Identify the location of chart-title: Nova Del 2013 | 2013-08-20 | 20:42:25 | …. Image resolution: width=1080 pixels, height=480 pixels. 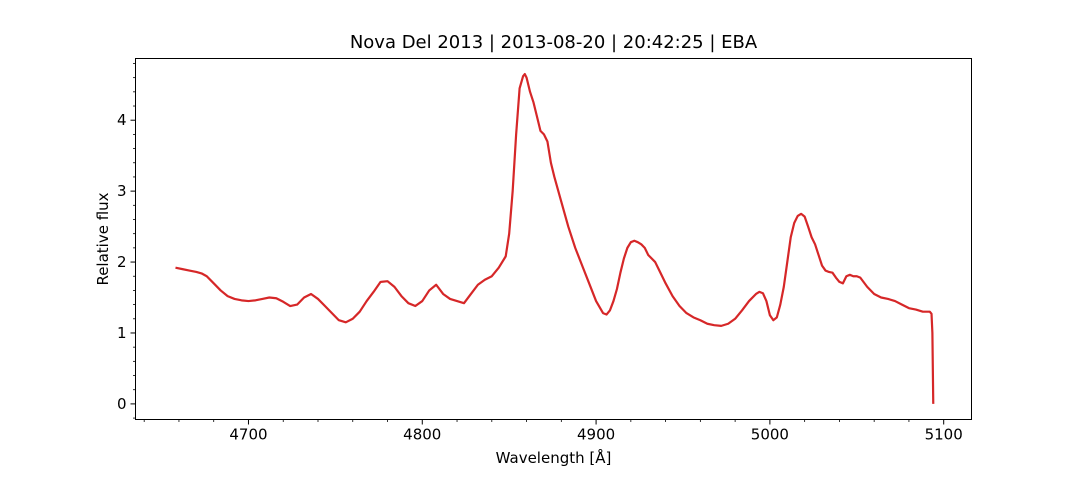
(554, 42).